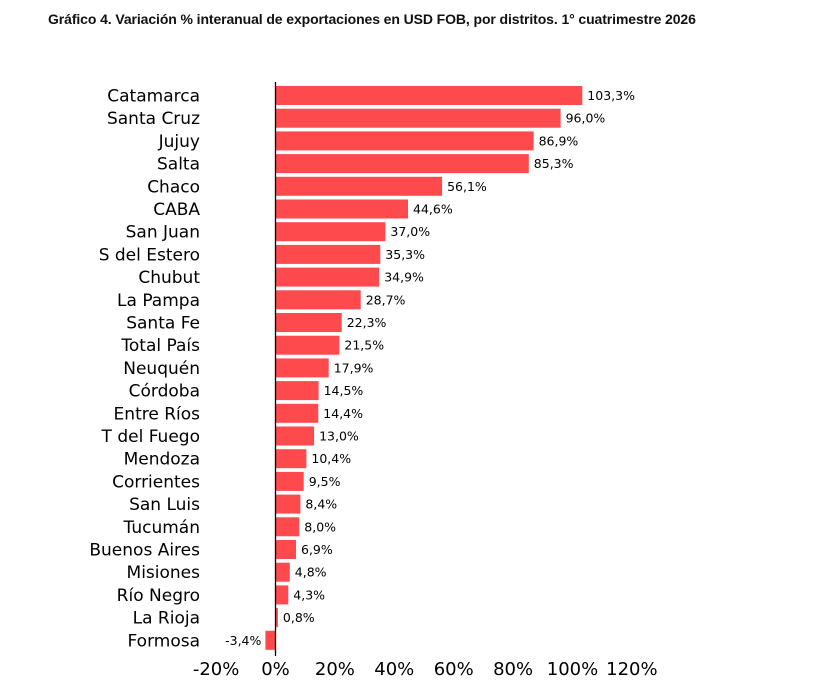  I want to click on x-tick-label: 20%, so click(335, 669).